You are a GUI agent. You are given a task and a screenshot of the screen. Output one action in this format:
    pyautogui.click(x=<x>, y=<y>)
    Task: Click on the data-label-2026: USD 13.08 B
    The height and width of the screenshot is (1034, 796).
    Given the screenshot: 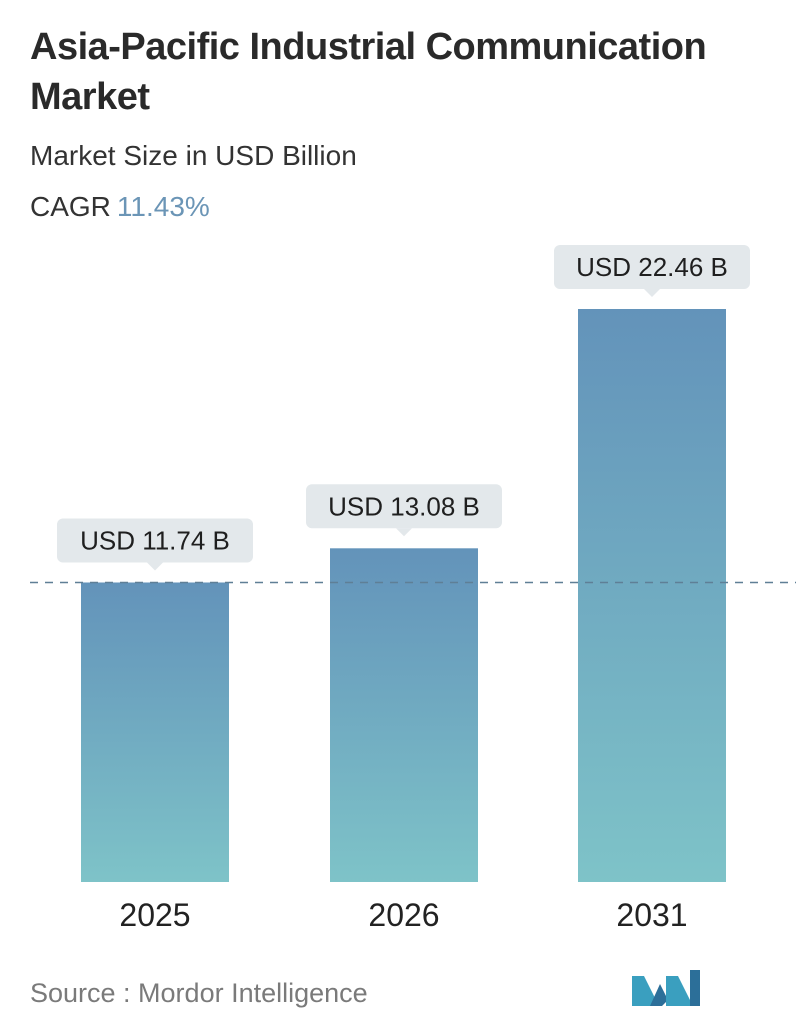 What is the action you would take?
    pyautogui.click(x=404, y=510)
    